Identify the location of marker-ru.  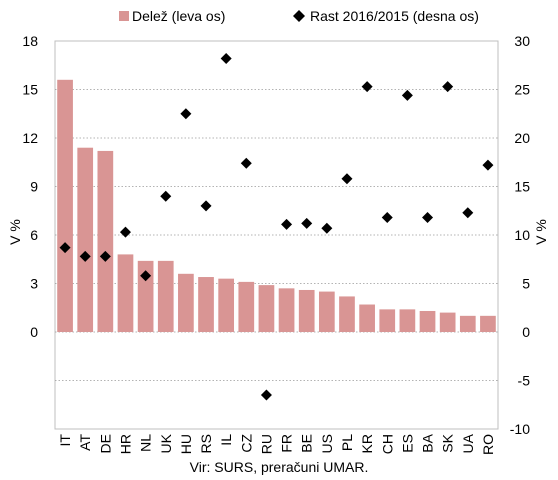
(266, 395).